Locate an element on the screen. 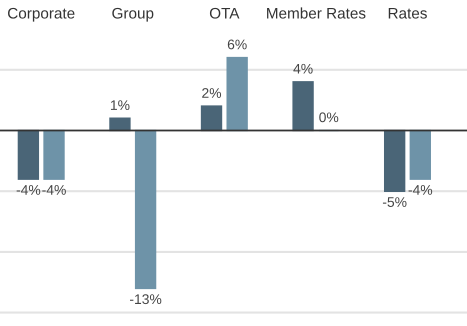 Image resolution: width=467 pixels, height=326 pixels. data-label: 2% is located at coordinates (212, 93).